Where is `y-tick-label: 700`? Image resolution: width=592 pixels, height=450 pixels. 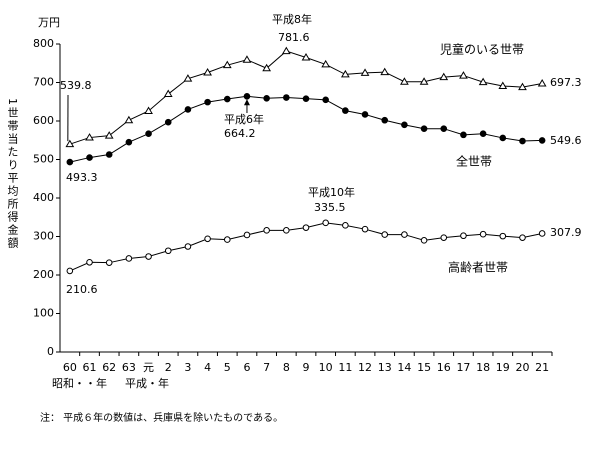
y-tick-label: 700 is located at coordinates (43, 82).